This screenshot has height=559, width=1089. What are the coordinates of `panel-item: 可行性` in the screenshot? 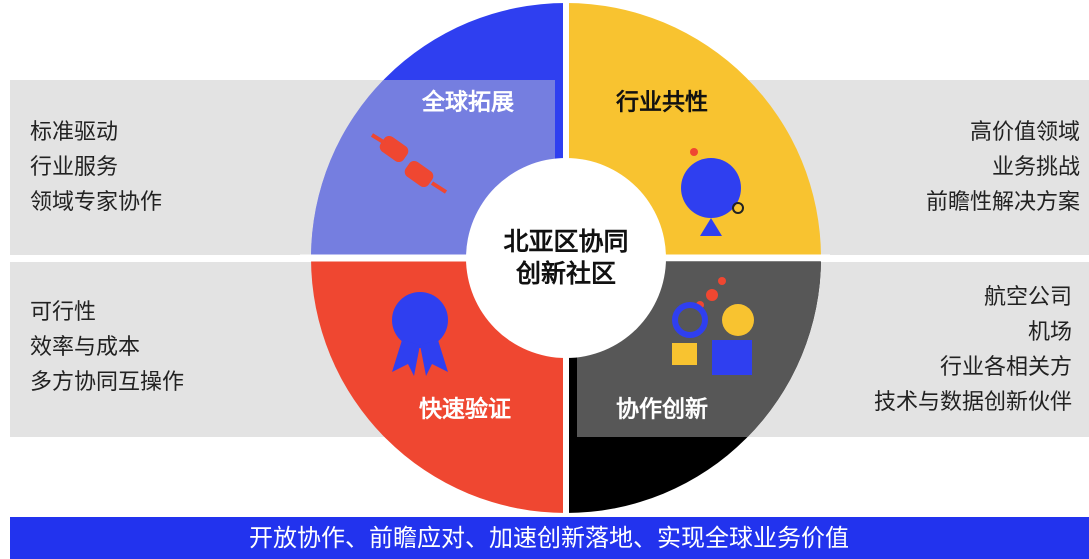 It's located at (63, 312).